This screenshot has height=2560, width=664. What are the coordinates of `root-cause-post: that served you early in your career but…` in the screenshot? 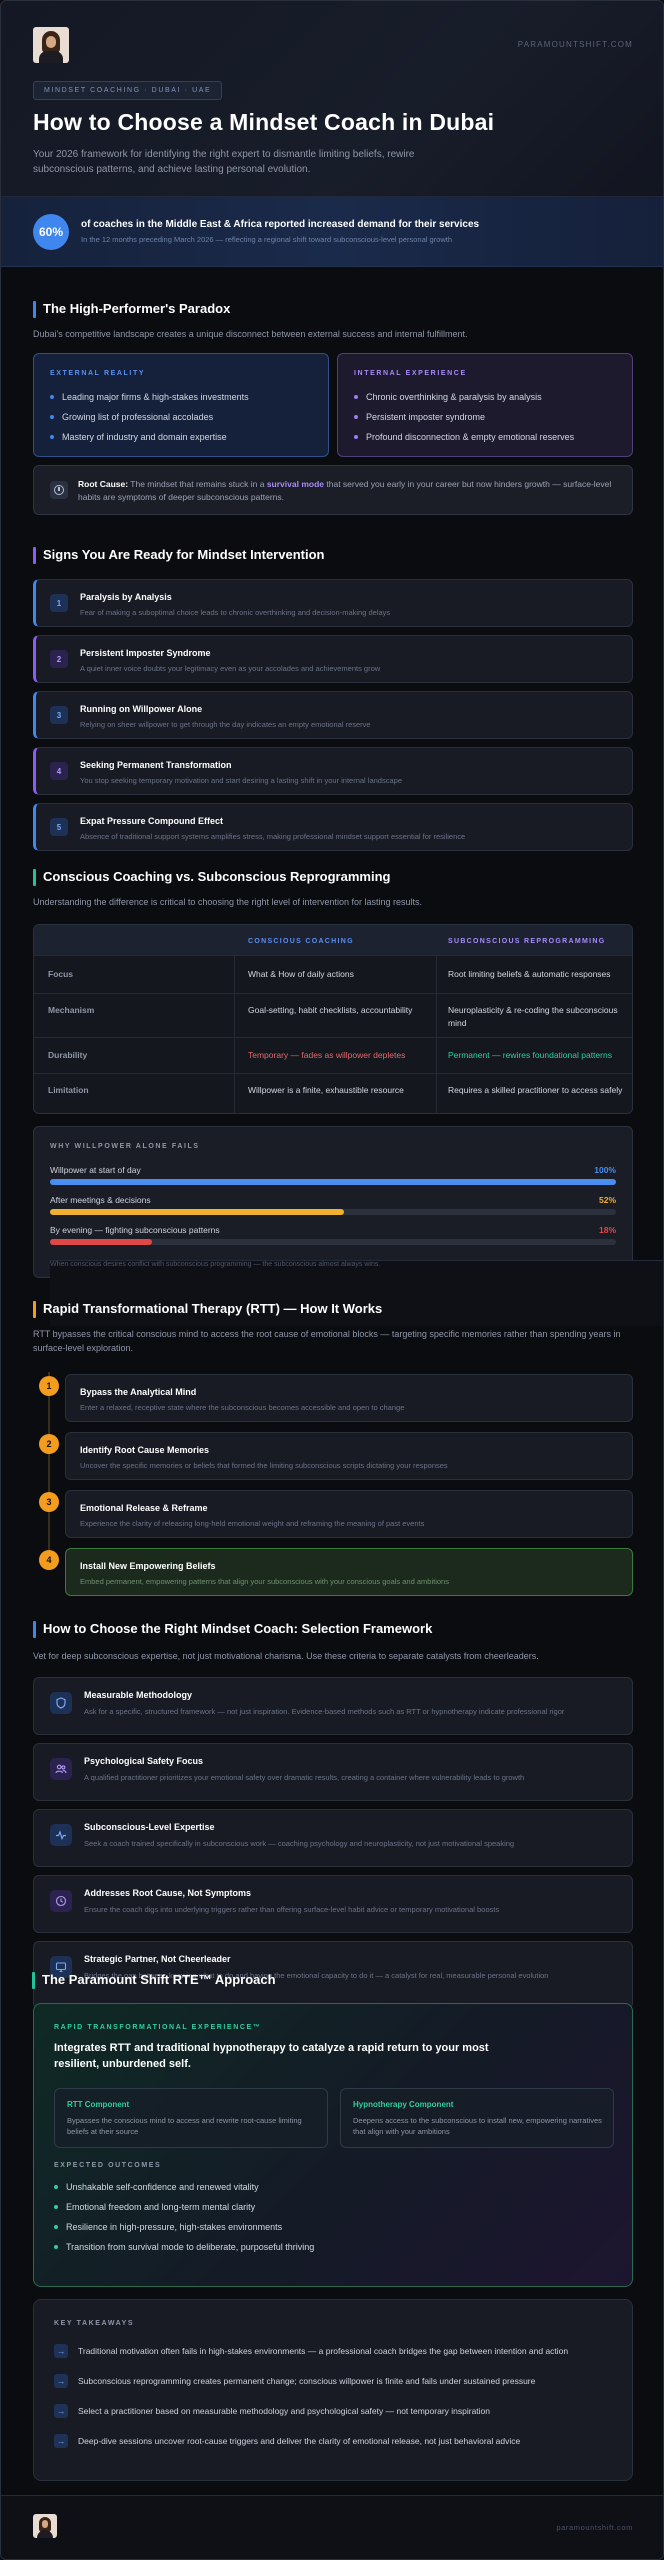 It's located at (345, 490).